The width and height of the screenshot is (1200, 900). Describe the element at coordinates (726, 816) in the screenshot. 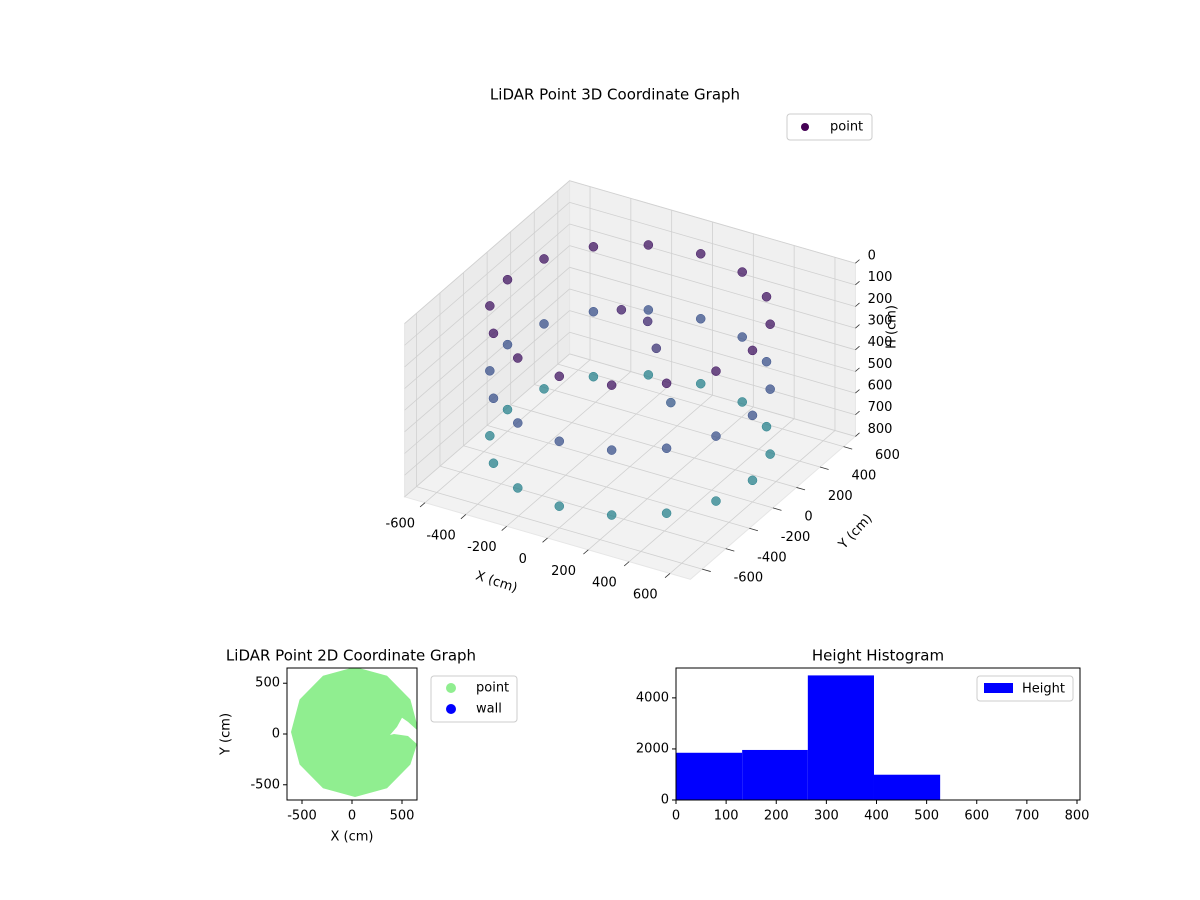

I see `x-tick-label: 100` at that location.